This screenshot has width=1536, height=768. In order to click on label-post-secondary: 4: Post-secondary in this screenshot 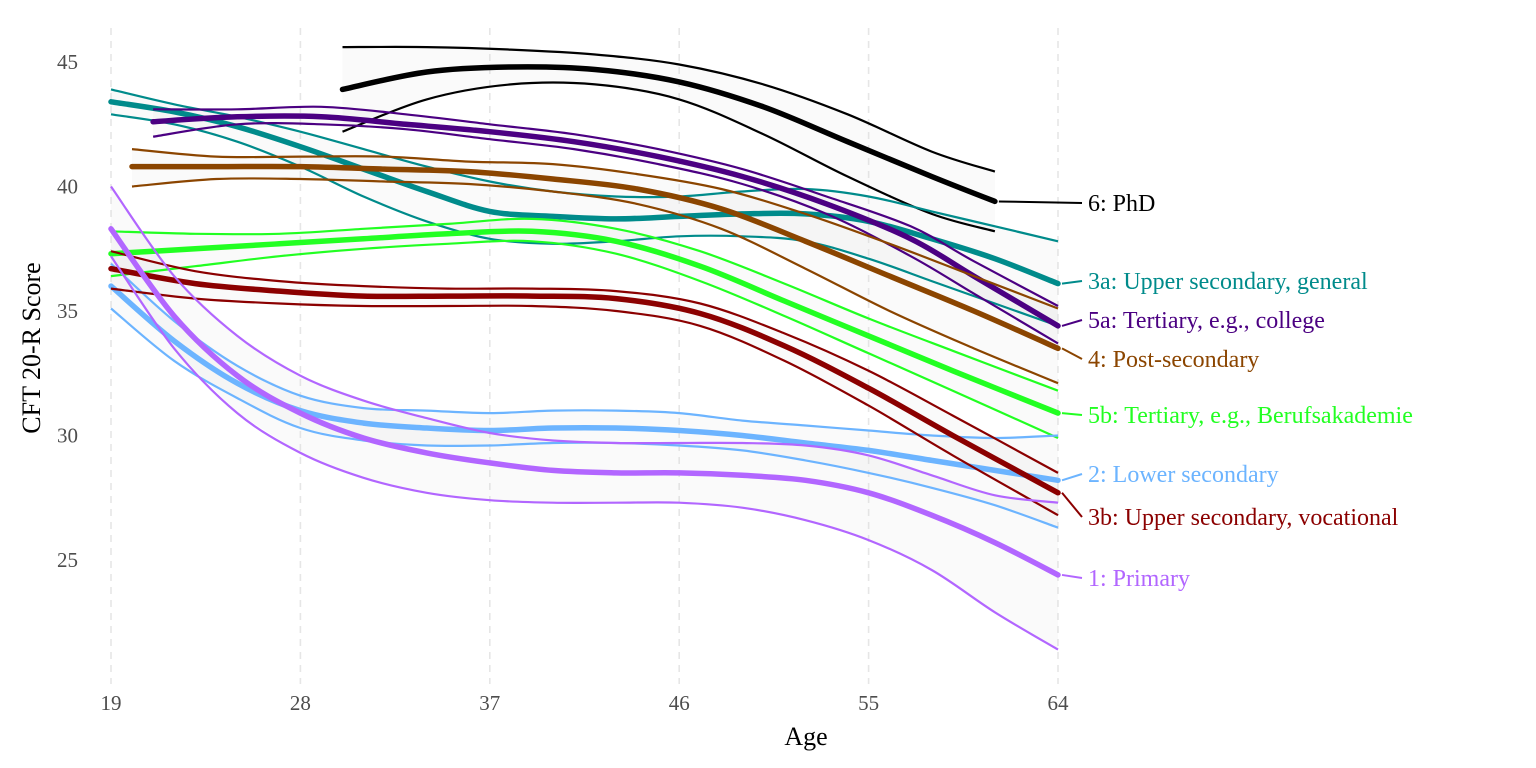, I will do `click(1173, 360)`.